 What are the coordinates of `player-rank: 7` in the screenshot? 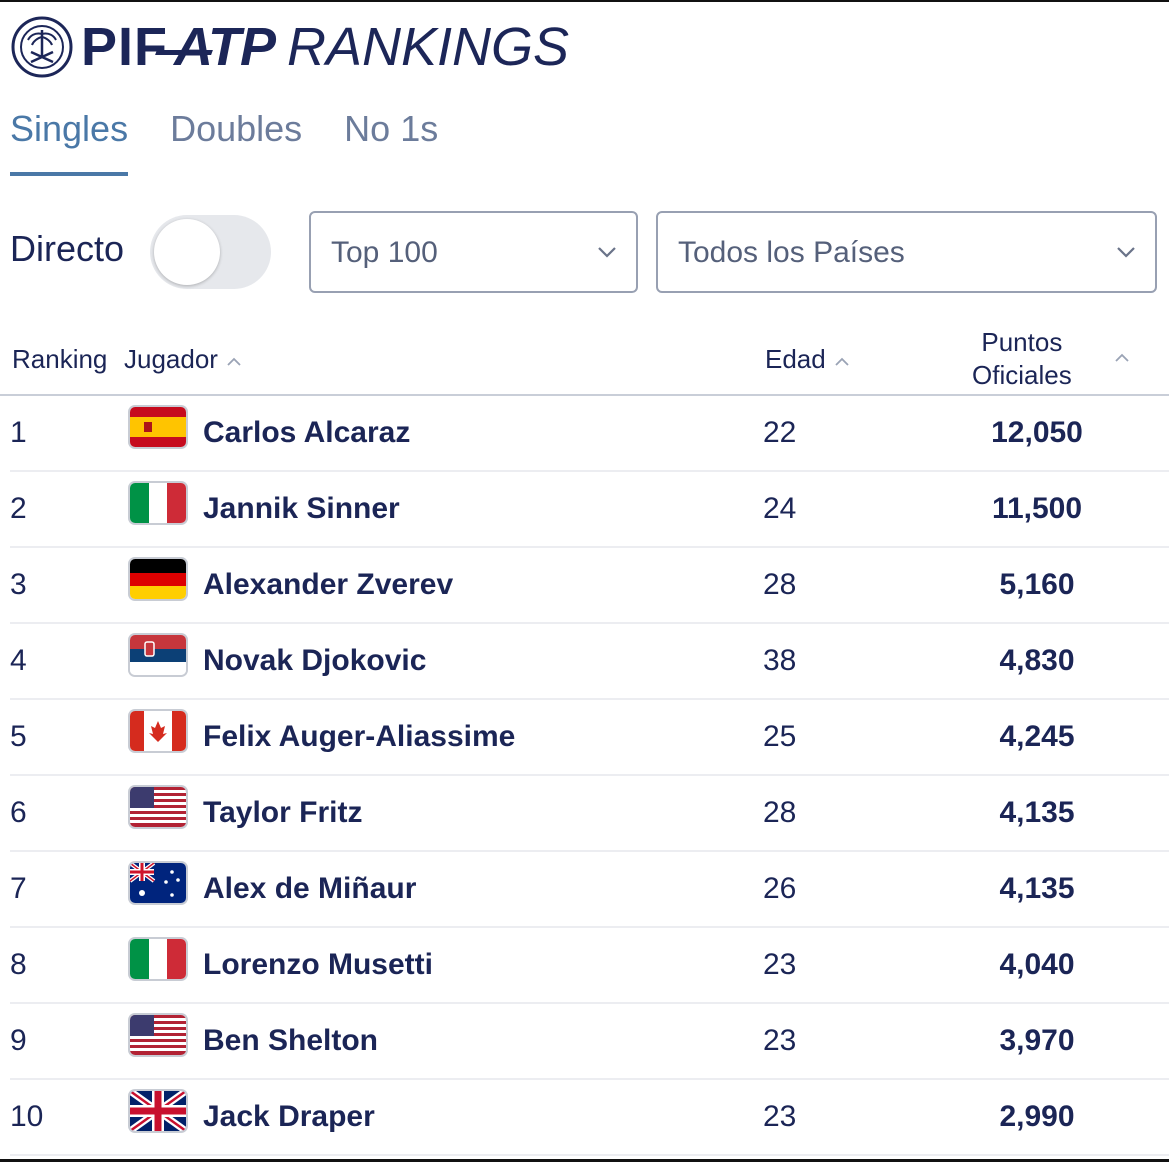 It's located at (18, 888).